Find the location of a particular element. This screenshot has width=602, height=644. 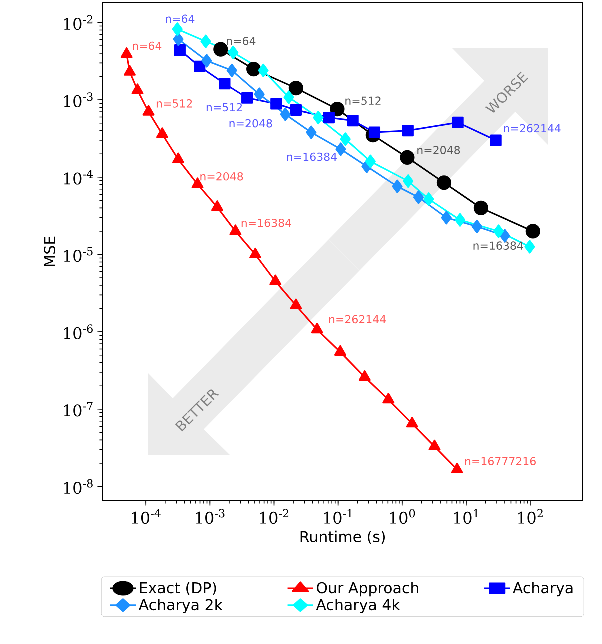

legend-label: Acharya is located at coordinates (543, 589).